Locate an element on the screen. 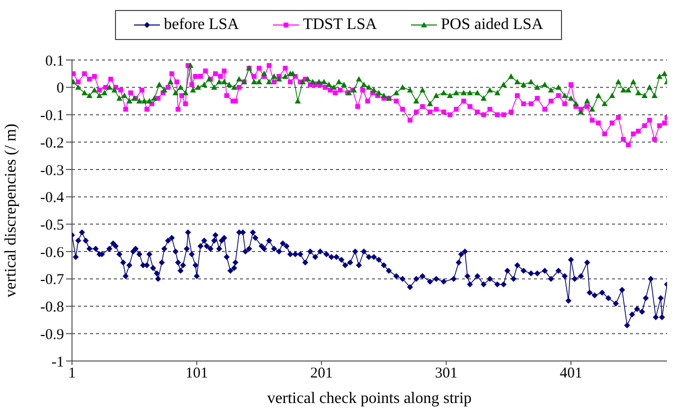 The height and width of the screenshot is (415, 681). legend-label: before LSA is located at coordinates (201, 25).